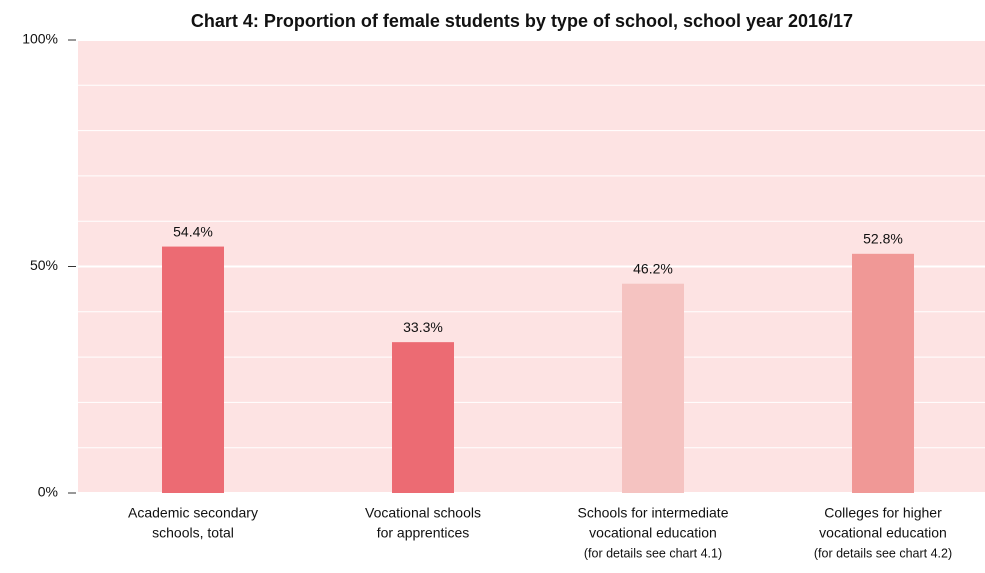 This screenshot has width=985, height=573. I want to click on x-tick-label: Schools for intermediate, so click(653, 513).